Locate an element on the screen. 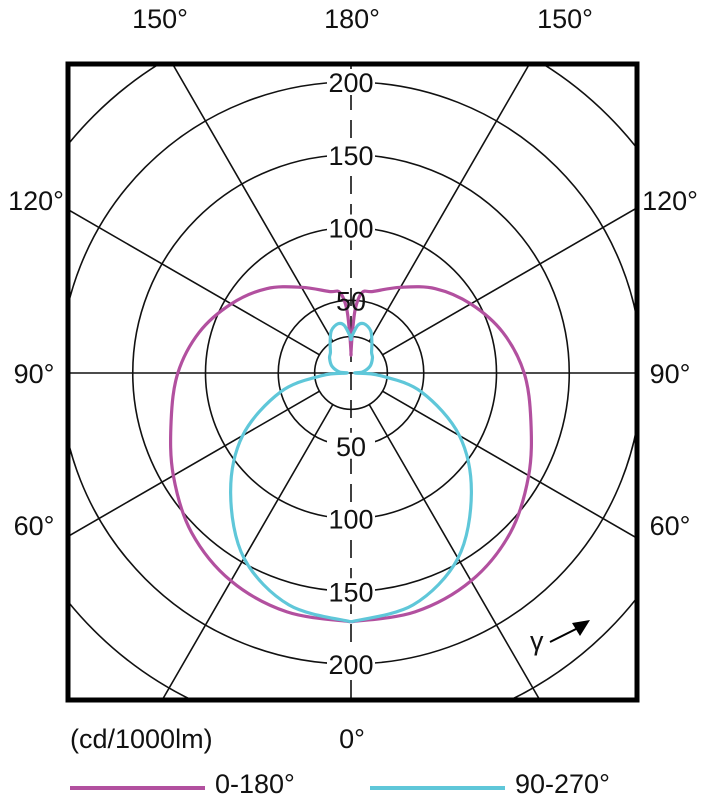 This screenshot has width=704, height=800. gamma-arrow-head is located at coordinates (581, 628).